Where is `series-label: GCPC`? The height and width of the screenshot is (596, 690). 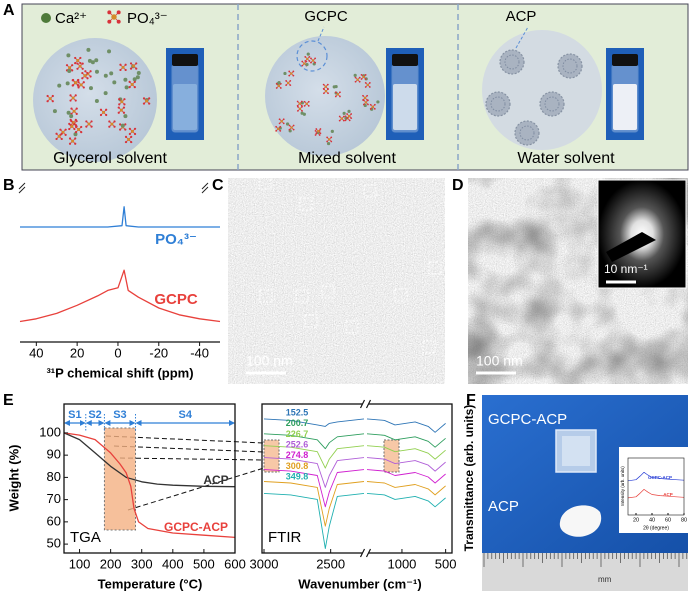 series-label: GCPC is located at coordinates (176, 299).